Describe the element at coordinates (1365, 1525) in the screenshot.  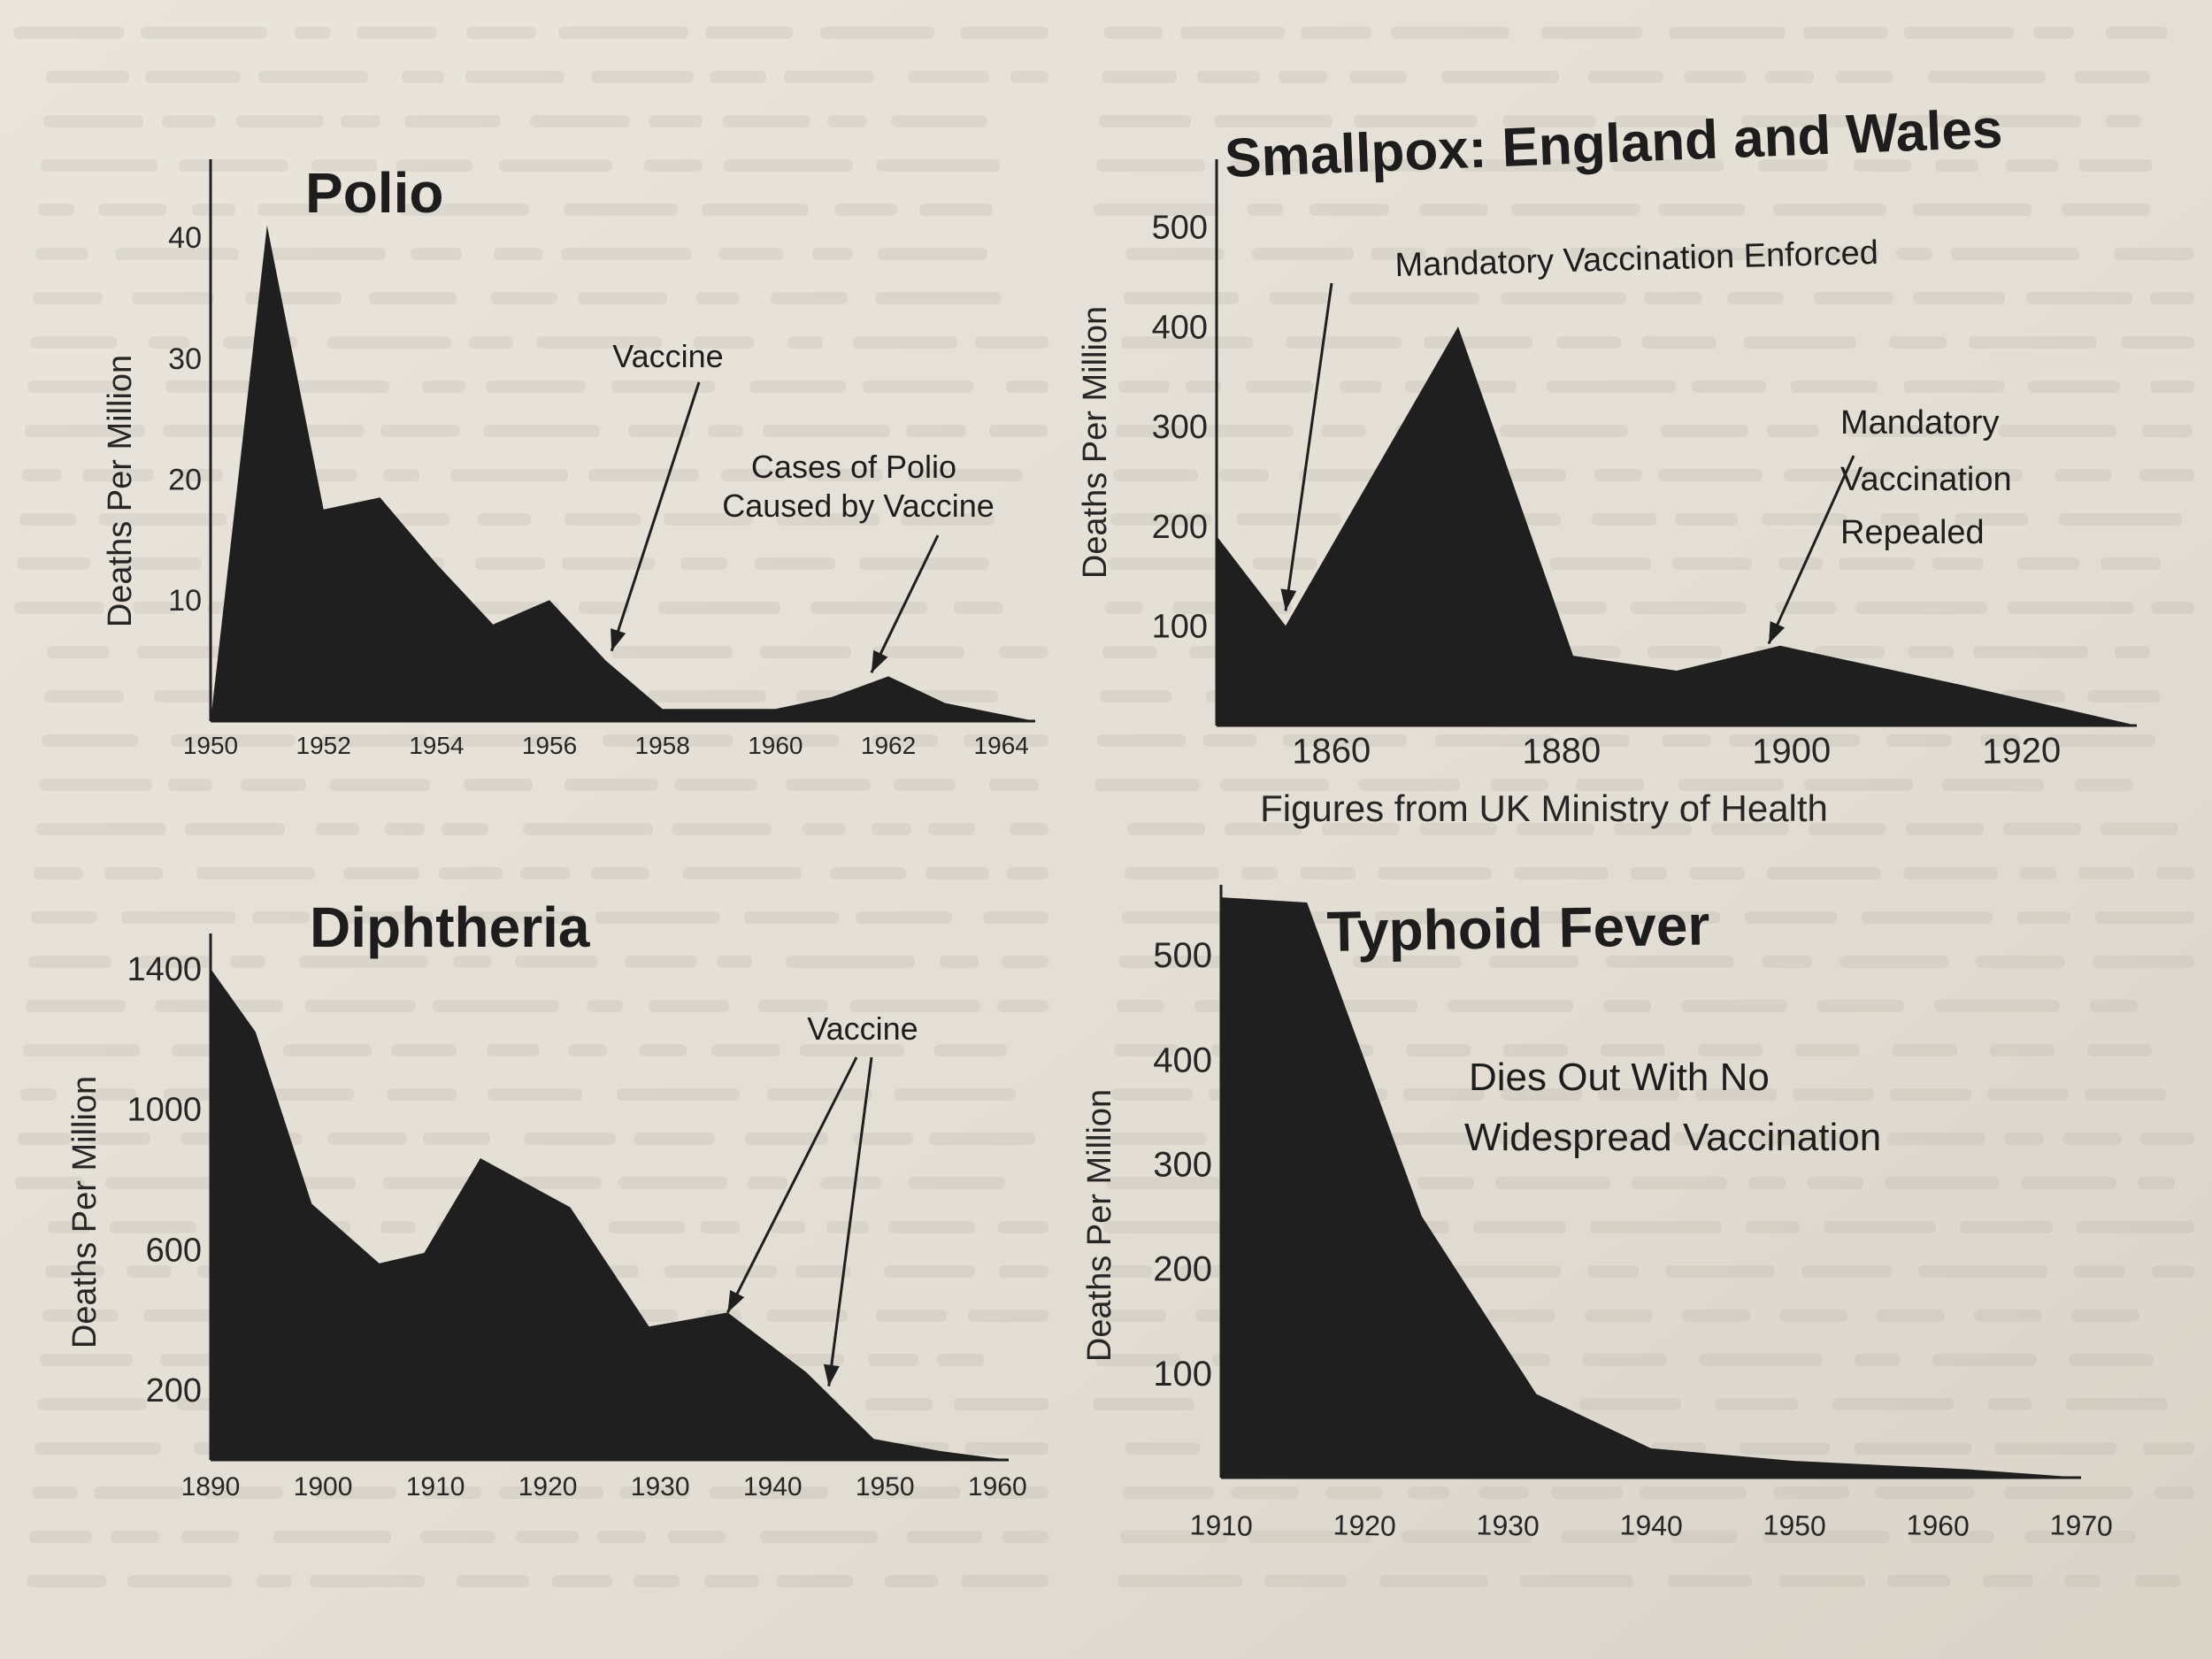
I see `typhoid-x-tick-label: 1920` at that location.